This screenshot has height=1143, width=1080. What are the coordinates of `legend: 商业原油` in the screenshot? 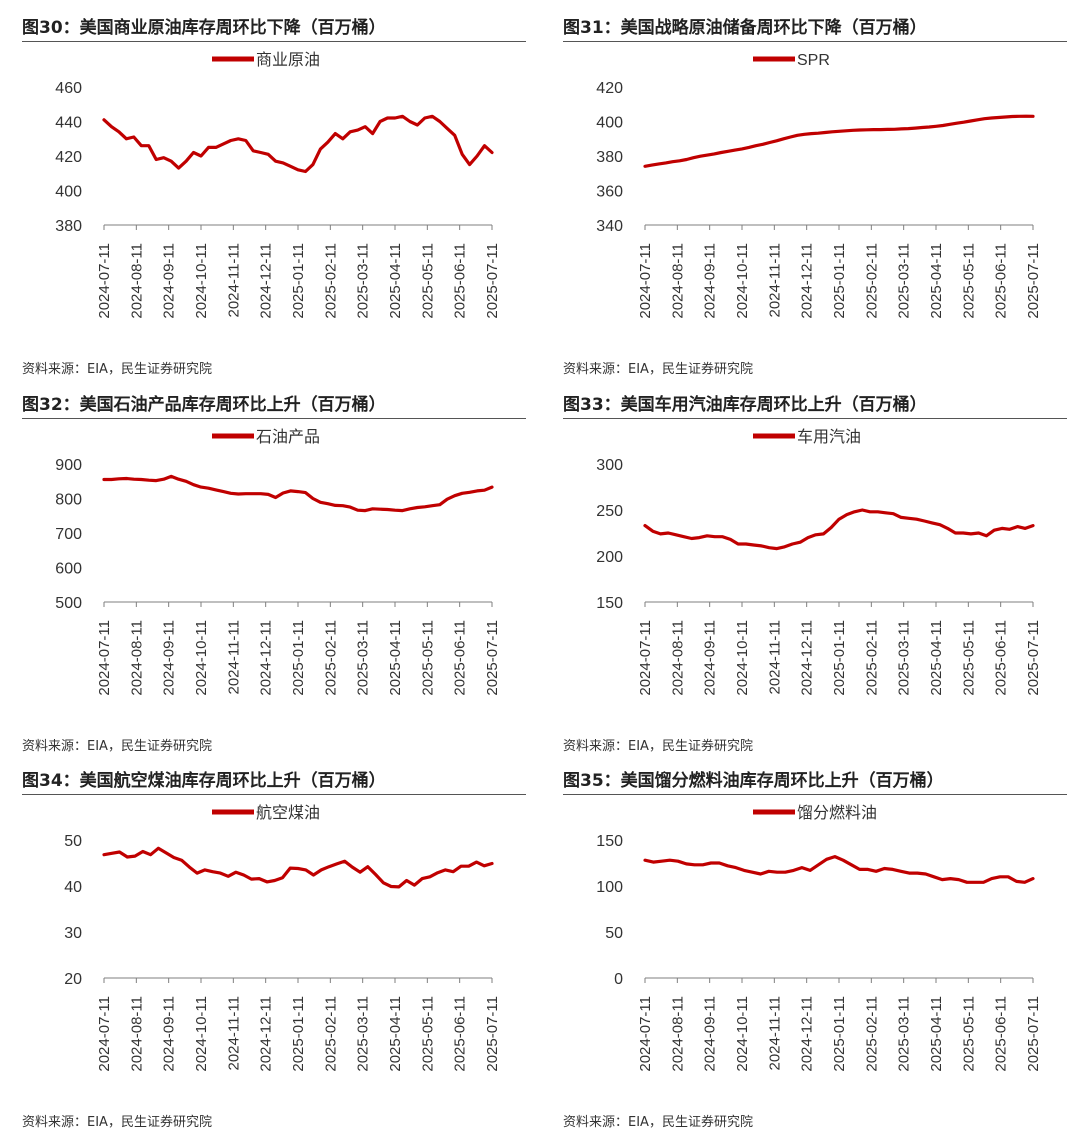 It's located at (266, 60).